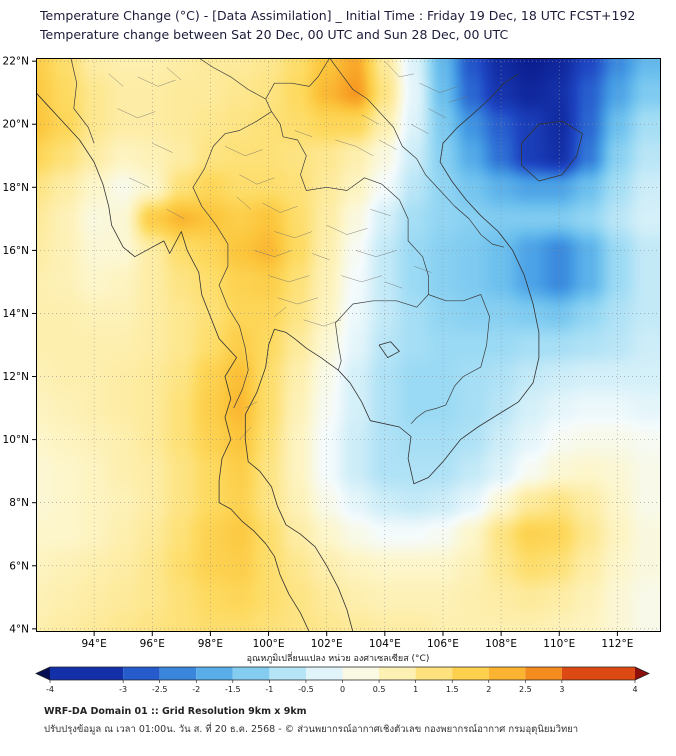  What do you see at coordinates (385, 644) in the screenshot?
I see `x-tick-label: 104°E` at bounding box center [385, 644].